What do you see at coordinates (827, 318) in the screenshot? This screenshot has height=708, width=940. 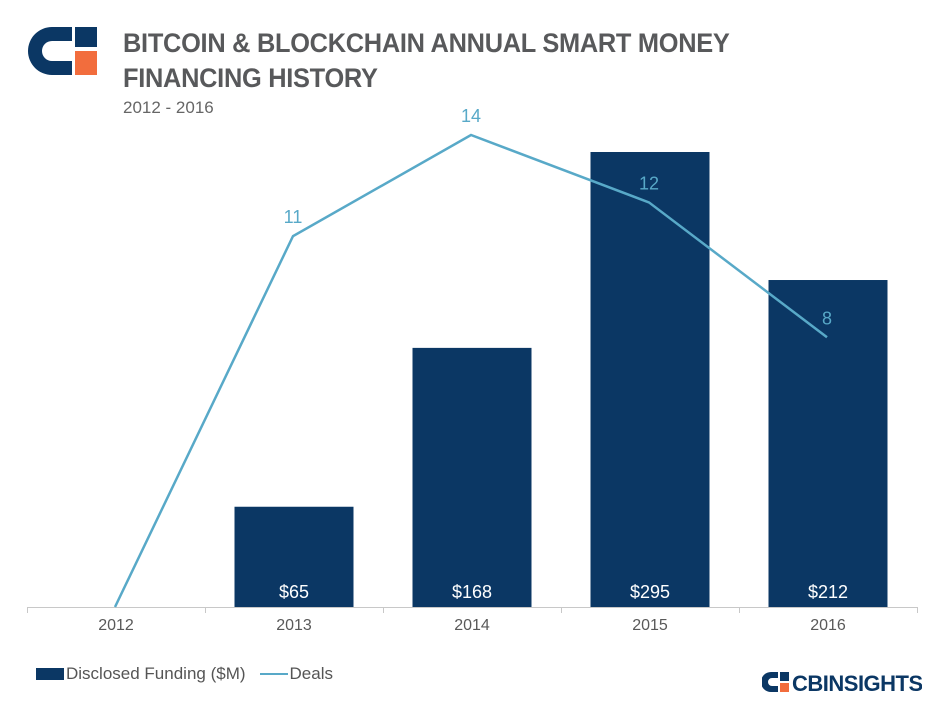 I see `deals-label-2016: 8` at bounding box center [827, 318].